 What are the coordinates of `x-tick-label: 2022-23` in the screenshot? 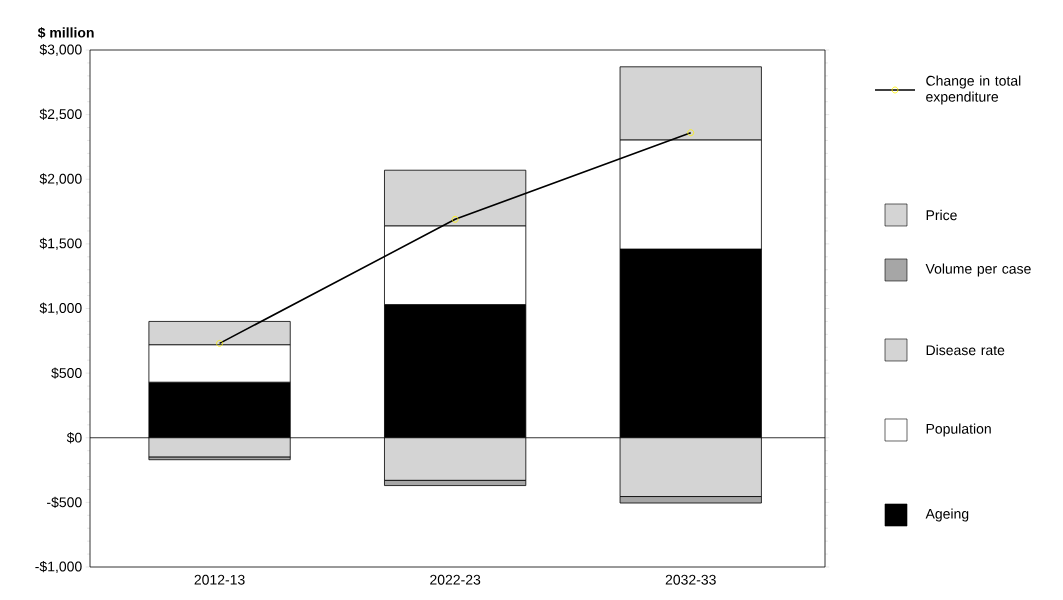 It's located at (455, 579).